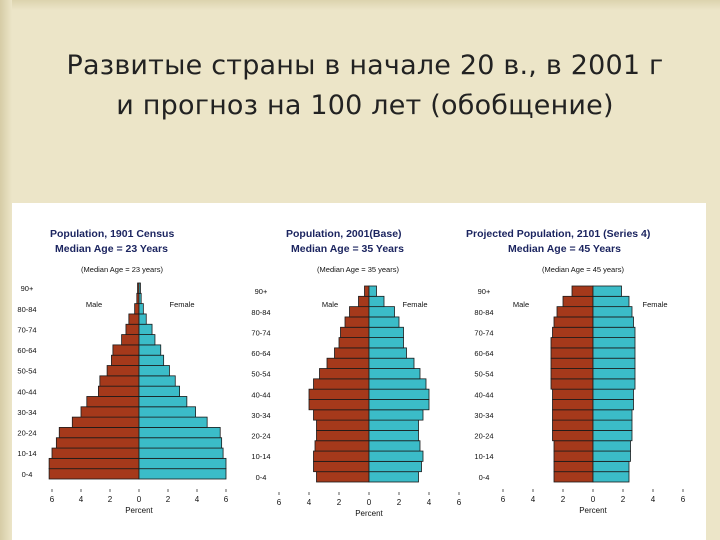 The width and height of the screenshot is (720, 540). Describe the element at coordinates (26, 433) in the screenshot. I see `y-tick-label: 20-24` at that location.